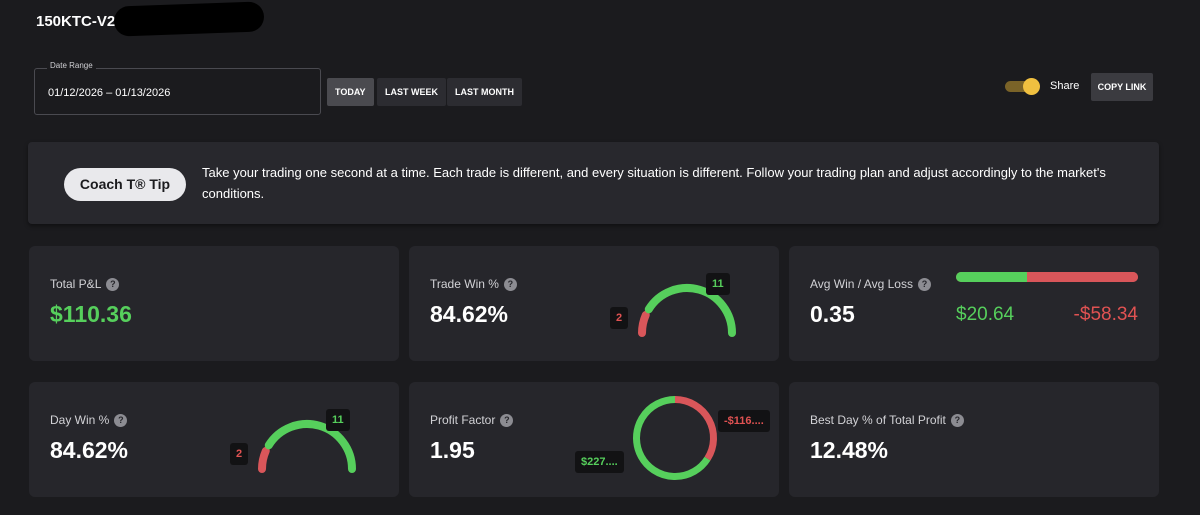 The image size is (1200, 515). Describe the element at coordinates (472, 420) in the screenshot. I see `profit-factor-label: Profit Factor?` at that location.